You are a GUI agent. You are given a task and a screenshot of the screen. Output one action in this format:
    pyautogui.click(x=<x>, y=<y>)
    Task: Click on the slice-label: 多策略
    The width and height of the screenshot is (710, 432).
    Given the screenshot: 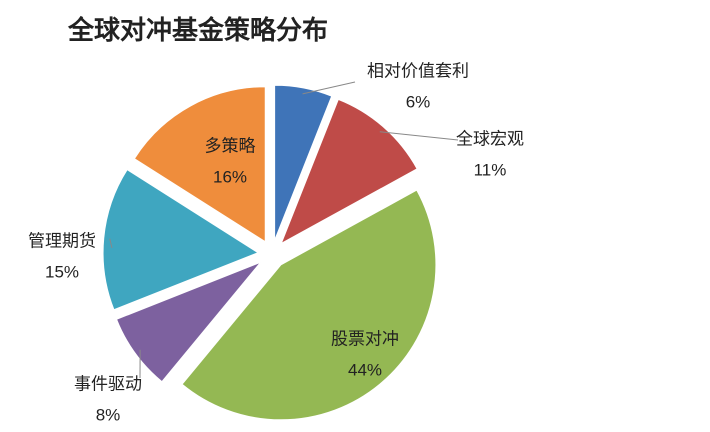 What is the action you would take?
    pyautogui.click(x=230, y=145)
    